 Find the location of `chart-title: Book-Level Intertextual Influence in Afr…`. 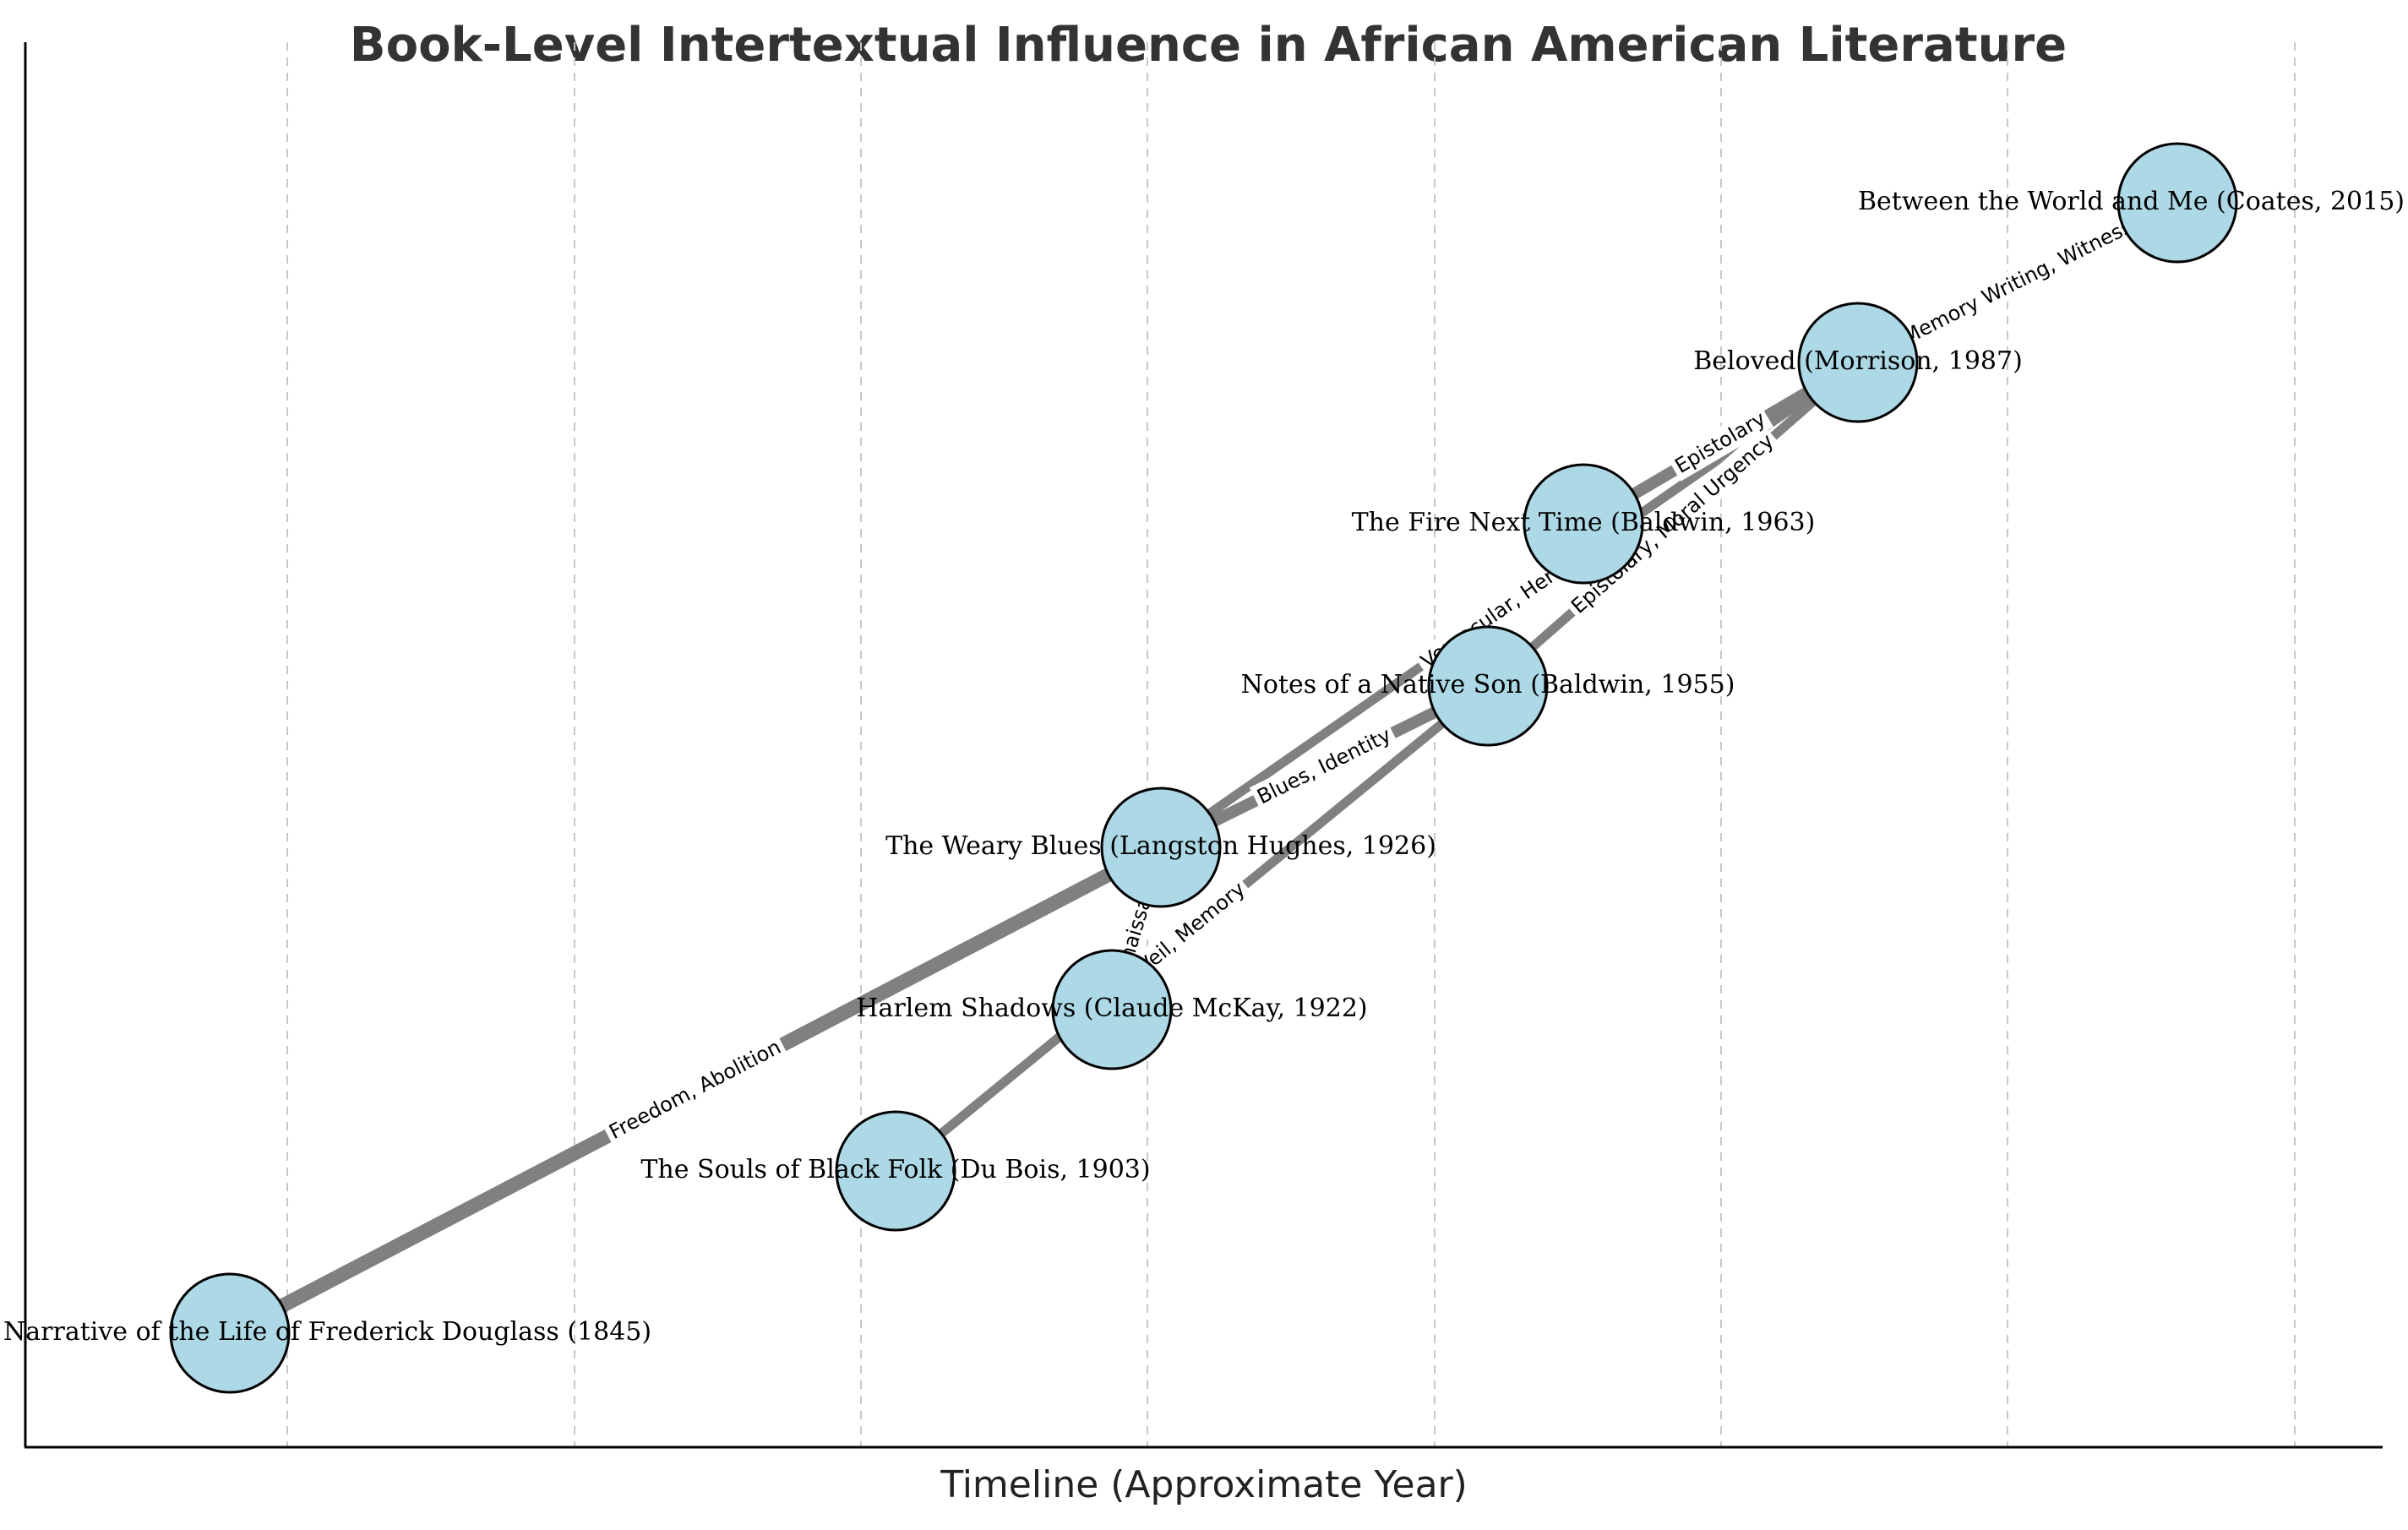

chart-title: Book-Level Intertextual Influence in Afr… is located at coordinates (1208, 45).